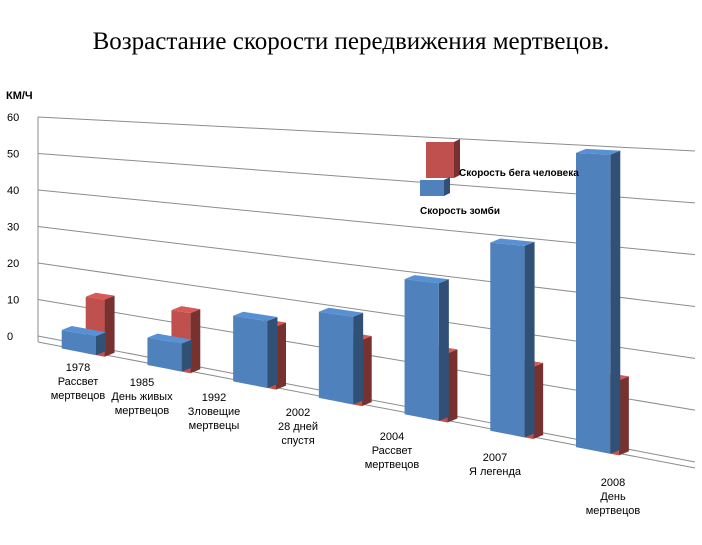 This screenshot has height=545, width=702. I want to click on x-category-label: 2002 28 дней спустя, so click(298, 427).